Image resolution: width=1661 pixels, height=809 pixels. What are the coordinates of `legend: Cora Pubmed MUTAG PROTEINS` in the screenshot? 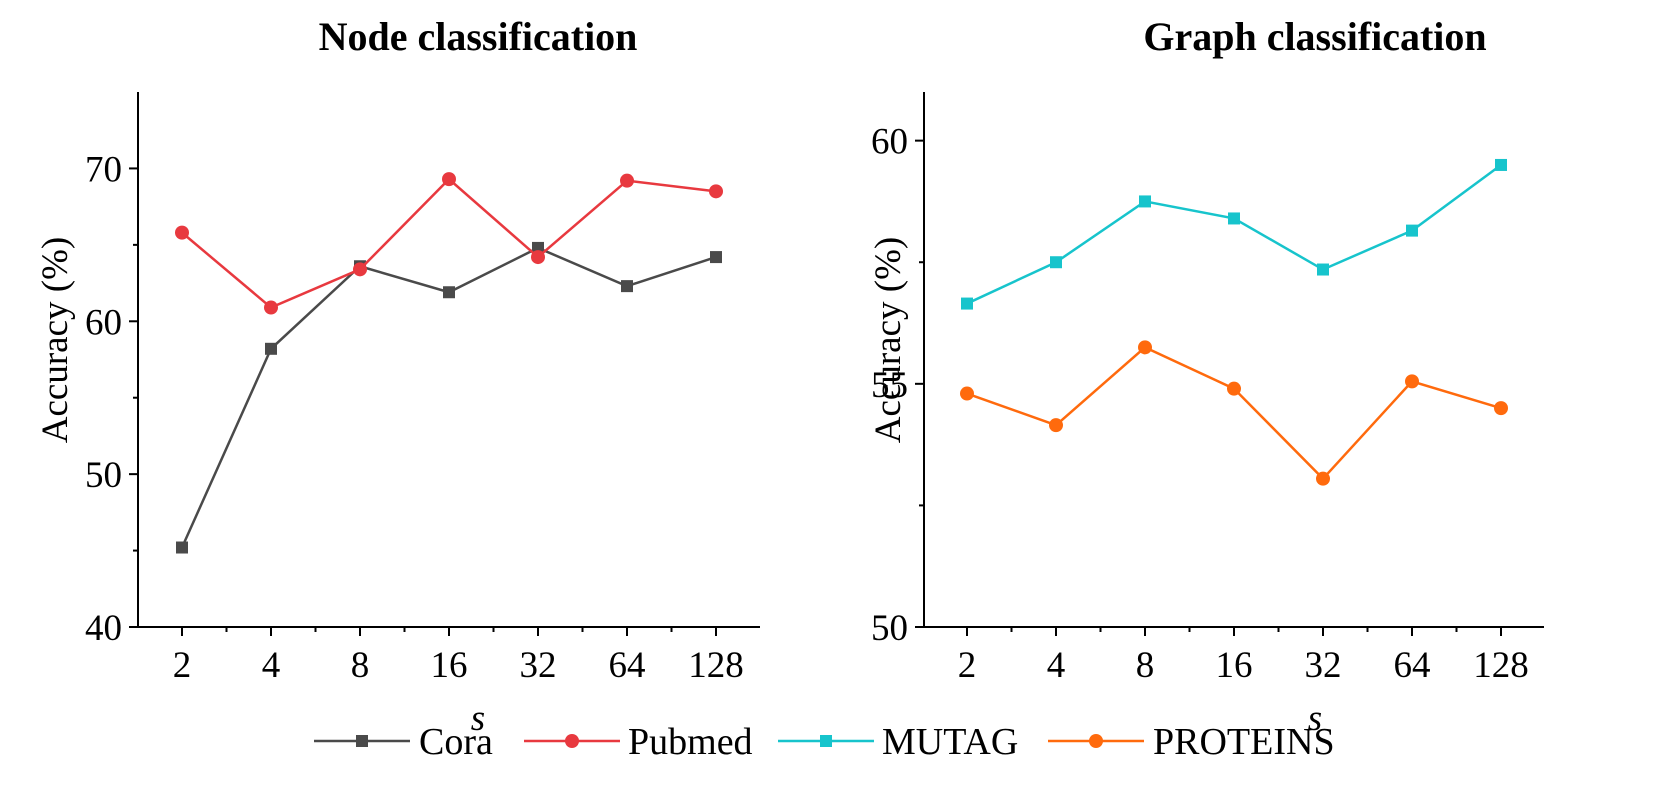 It's located at (824, 742).